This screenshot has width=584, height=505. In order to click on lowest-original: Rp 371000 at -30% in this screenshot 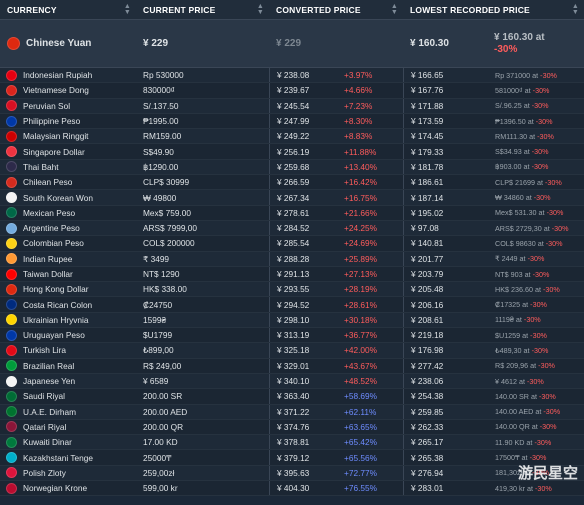, I will do `click(526, 75)`.